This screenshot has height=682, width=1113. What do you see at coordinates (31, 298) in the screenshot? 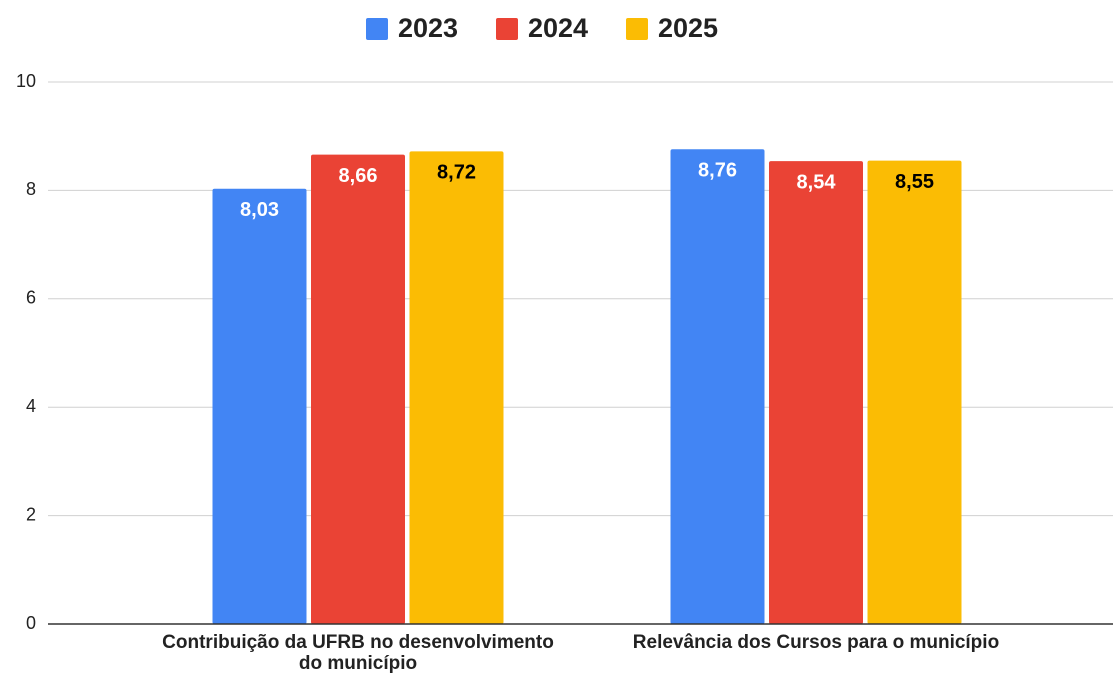
I see `y-tick-label: 6` at bounding box center [31, 298].